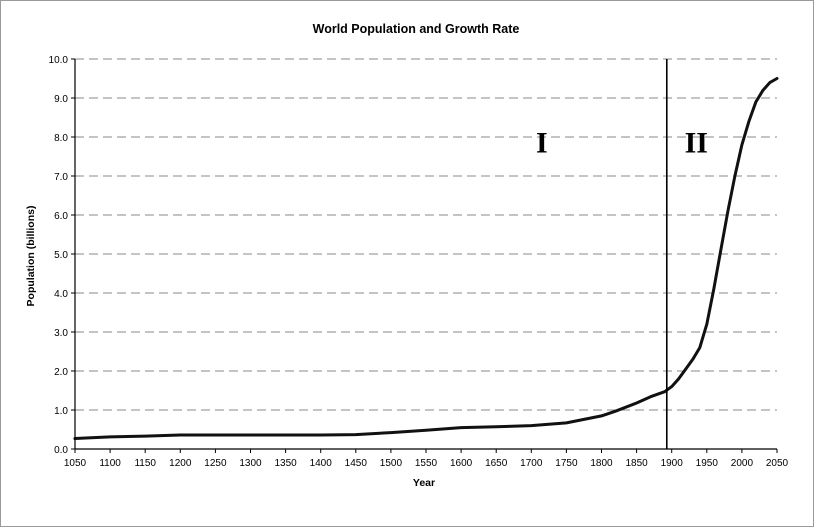 This screenshot has width=814, height=527. What do you see at coordinates (61, 372) in the screenshot?
I see `y-tick-label: 2.0` at bounding box center [61, 372].